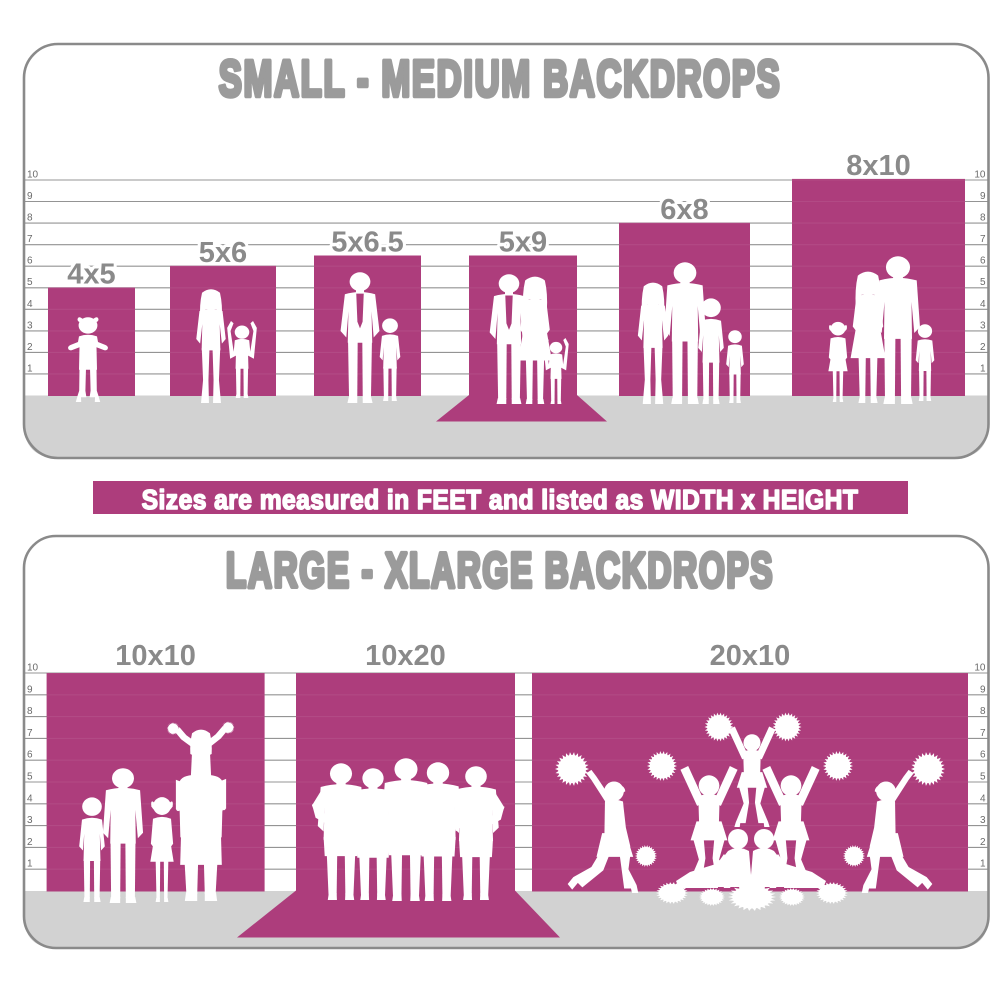  Describe the element at coordinates (500, 570) in the screenshot. I see `svg-text: LARGE - XLARGE BACKDROPS` at that location.